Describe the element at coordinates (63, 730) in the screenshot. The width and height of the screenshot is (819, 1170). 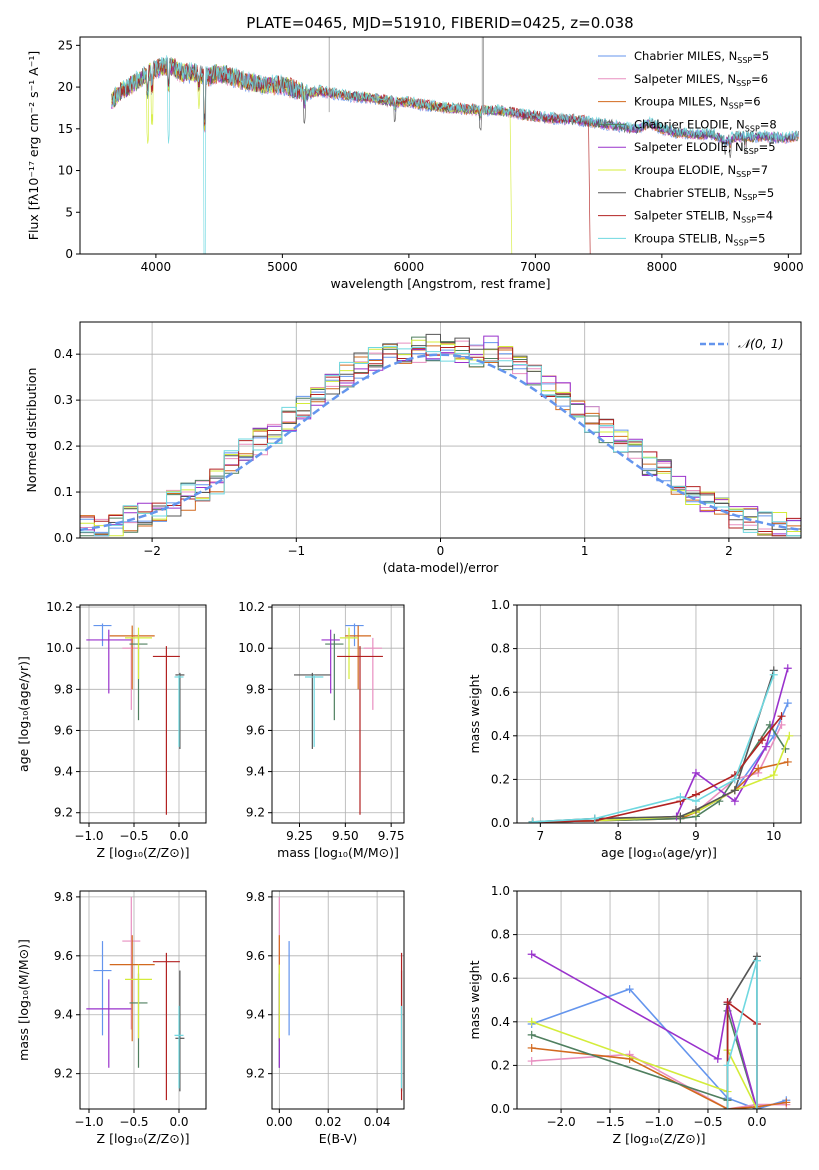
I see `y-tick-label: 9.6` at that location.